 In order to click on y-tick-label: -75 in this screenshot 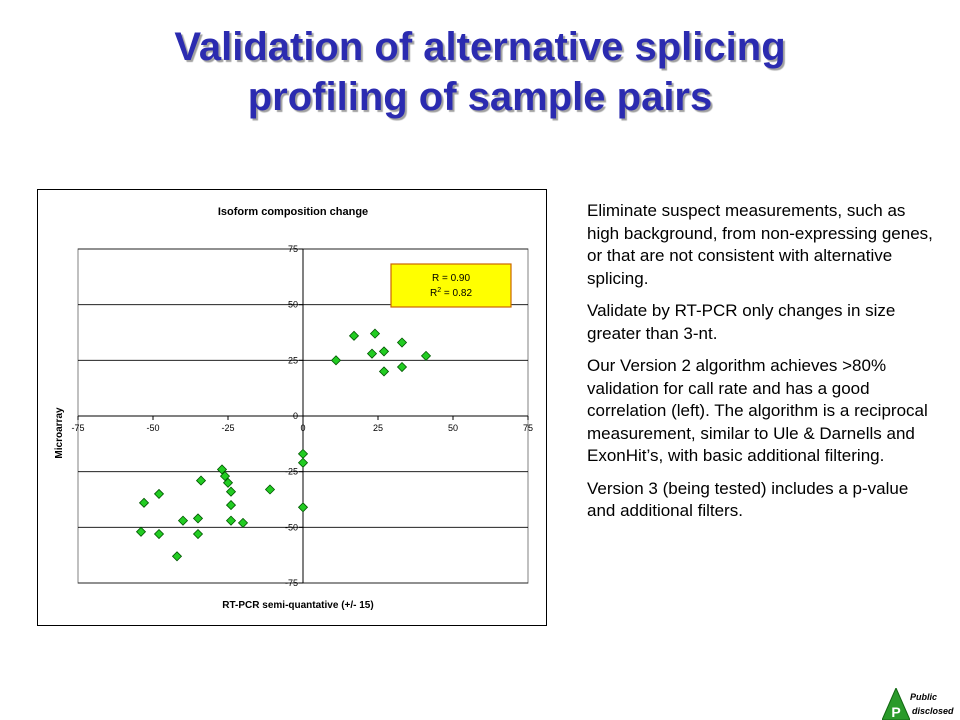, I will do `click(291, 583)`.